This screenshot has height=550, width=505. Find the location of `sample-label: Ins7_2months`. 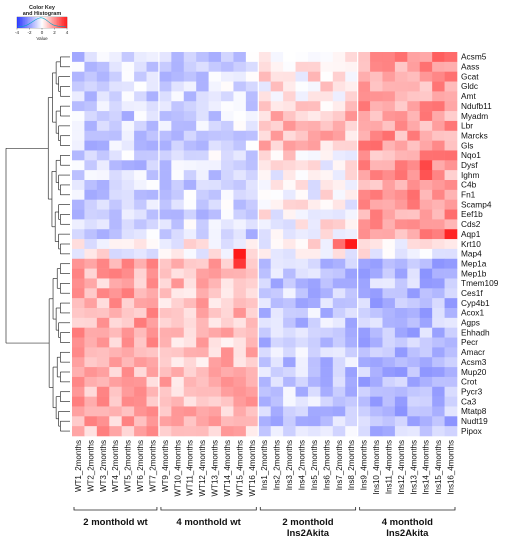

sample-label: Ins7_2months is located at coordinates (339, 465).